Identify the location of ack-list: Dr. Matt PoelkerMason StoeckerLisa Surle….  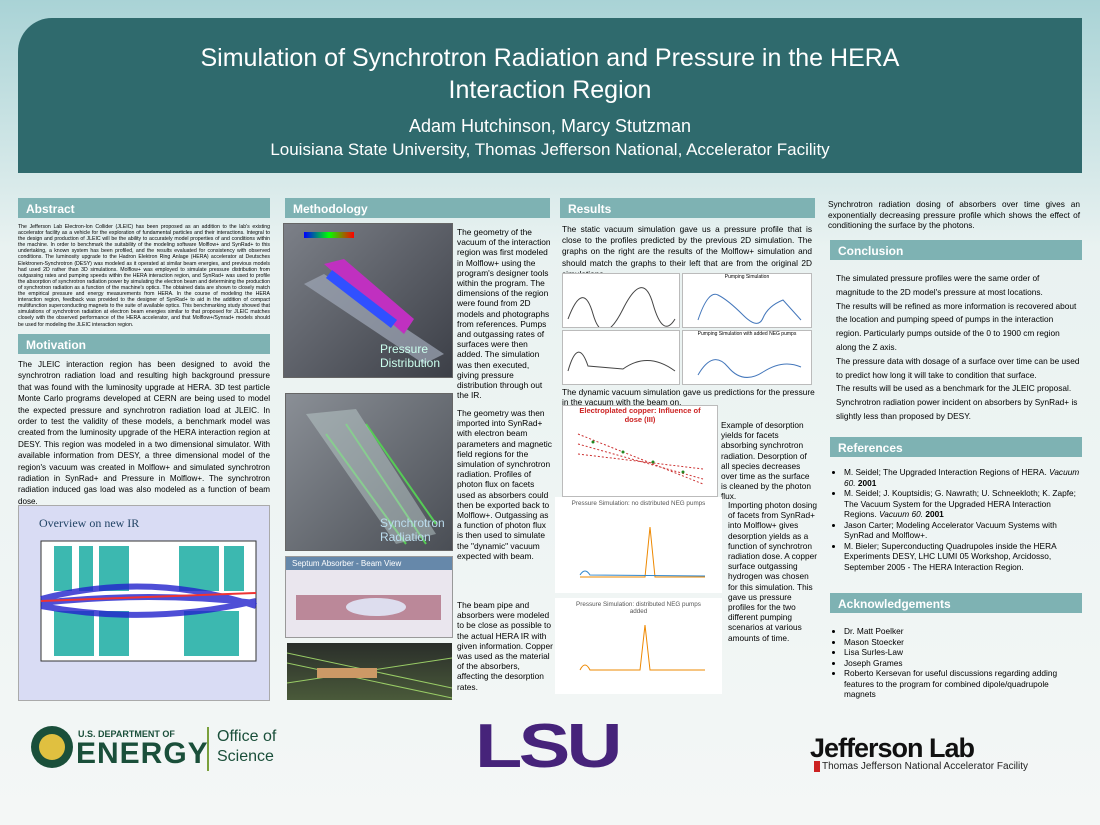
(955, 663).